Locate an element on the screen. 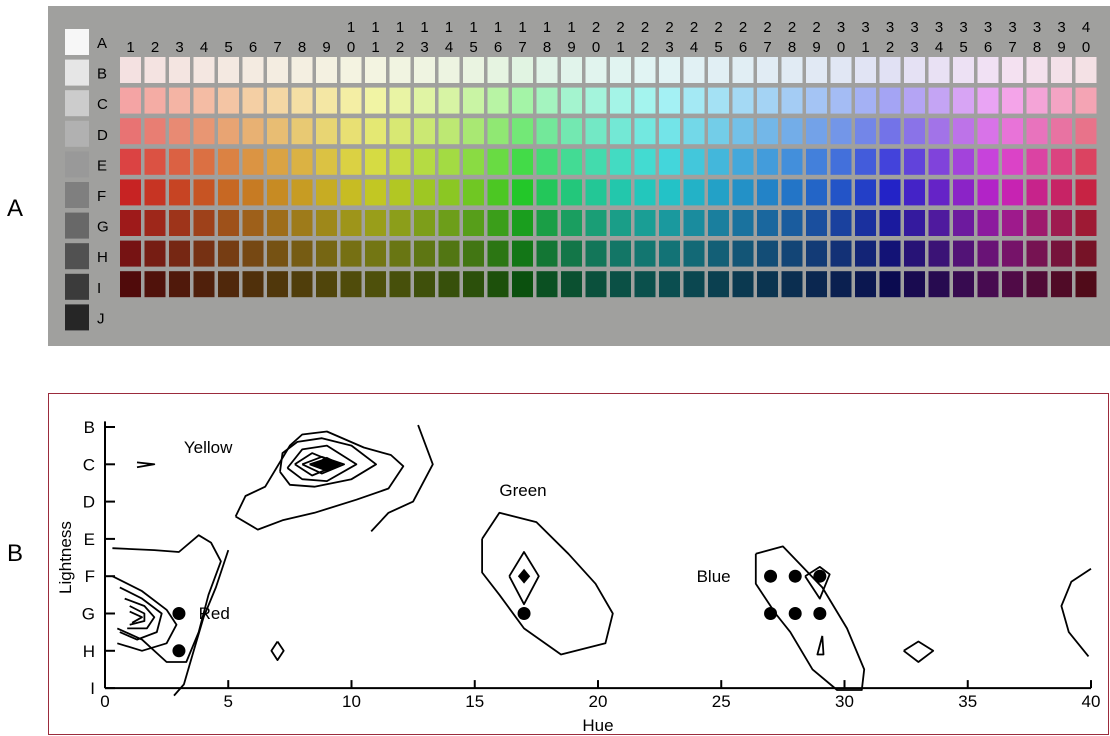 The height and width of the screenshot is (736, 1110). color-chip-C37 is located at coordinates (1012, 100).